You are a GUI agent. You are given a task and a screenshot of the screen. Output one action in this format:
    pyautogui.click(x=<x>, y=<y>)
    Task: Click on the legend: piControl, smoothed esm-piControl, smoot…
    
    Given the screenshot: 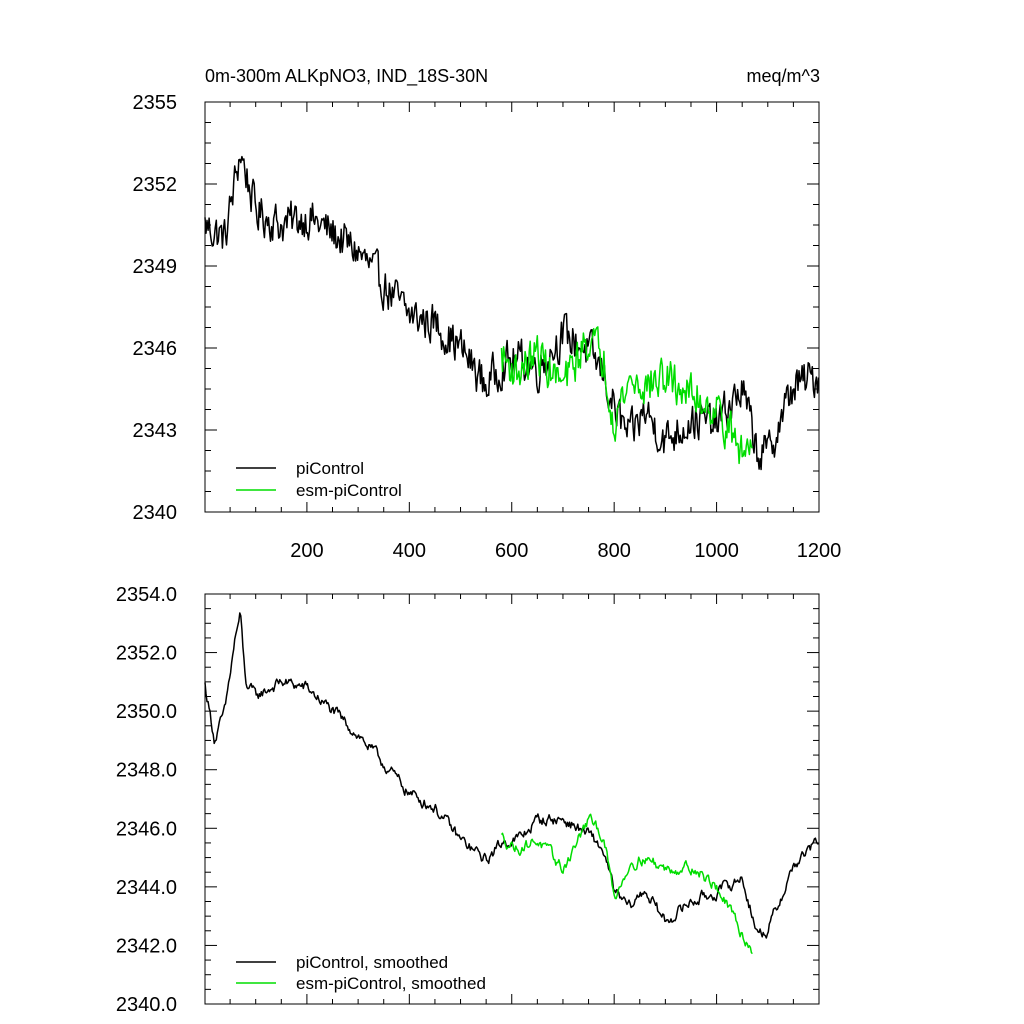 What is the action you would take?
    pyautogui.click(x=361, y=973)
    